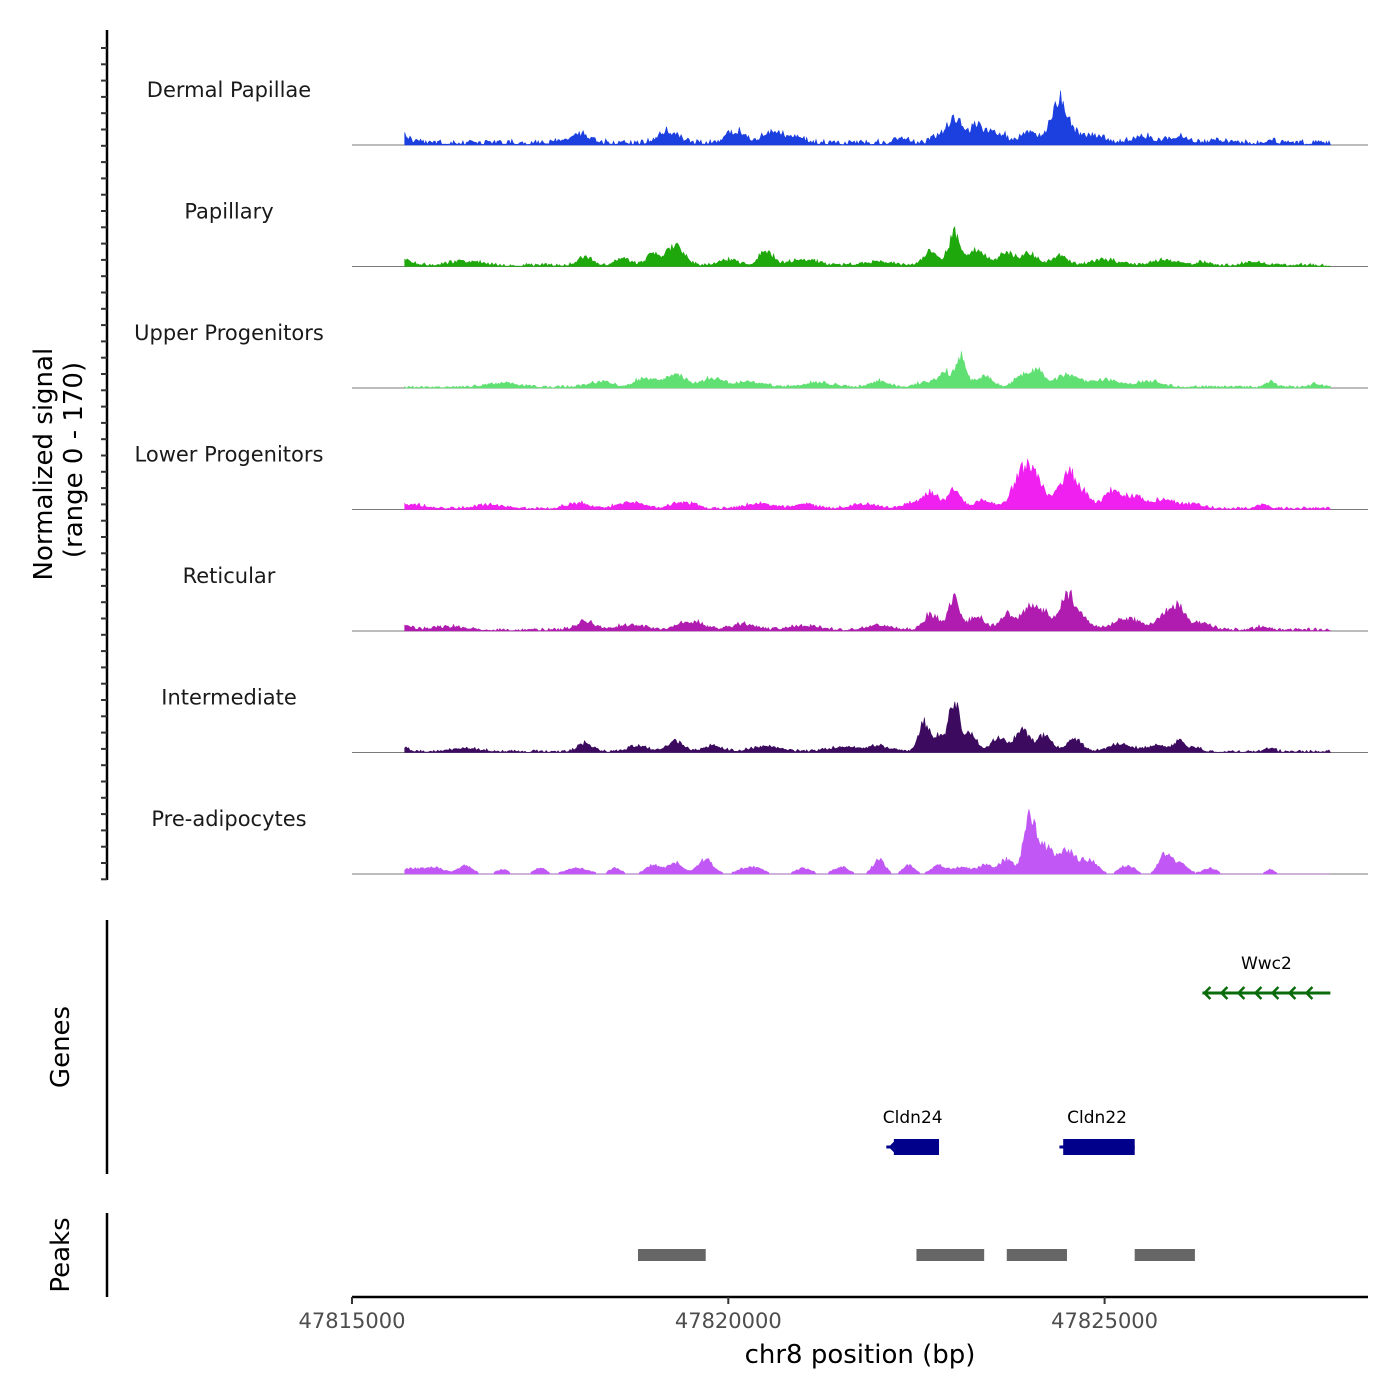  Describe the element at coordinates (74, 460) in the screenshot. I see `y-axis-title-line-2: (range 0 - 170)` at that location.